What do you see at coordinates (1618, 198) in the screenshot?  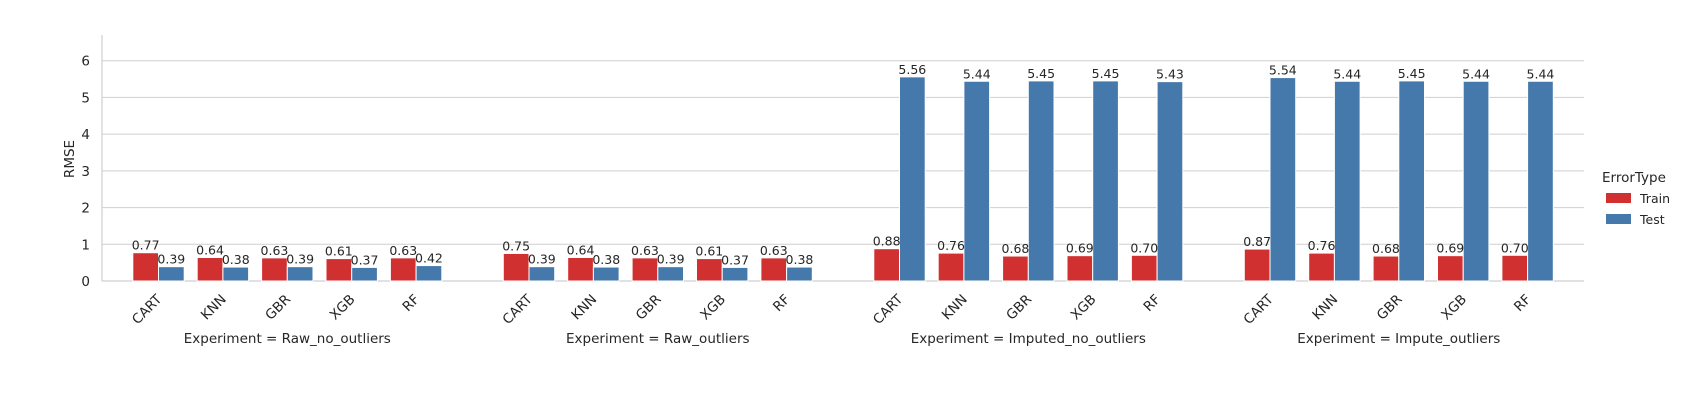 I see `legend-swatch-train` at bounding box center [1618, 198].